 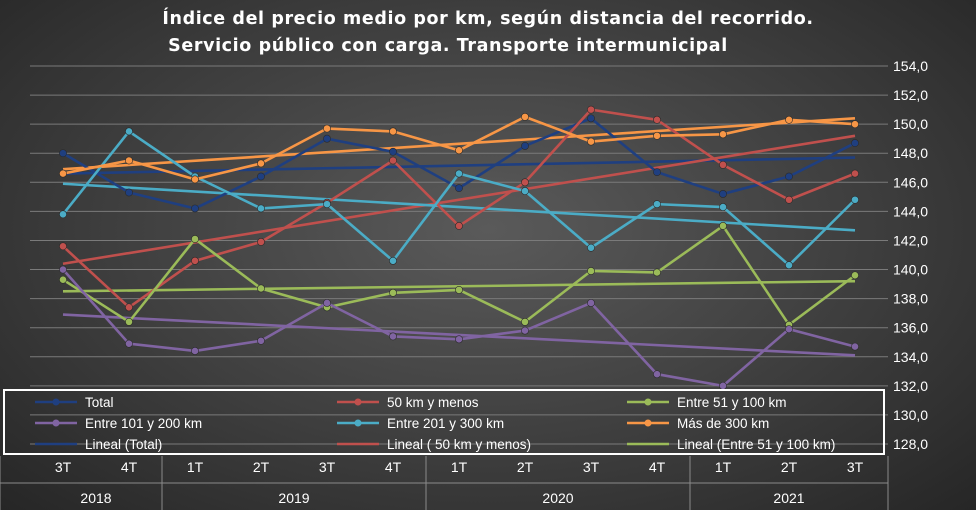 I want to click on legend-label: Entre 201 y 300 km, so click(x=446, y=423).